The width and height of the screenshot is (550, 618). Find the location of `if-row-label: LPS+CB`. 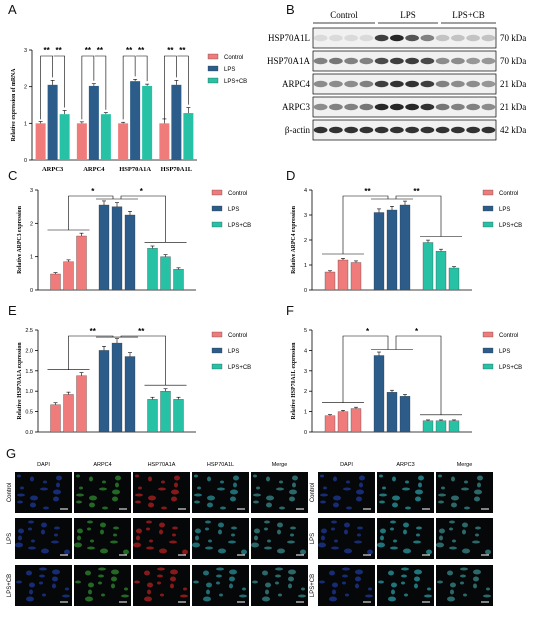

if-row-label: LPS+CB is located at coordinates (313, 585).